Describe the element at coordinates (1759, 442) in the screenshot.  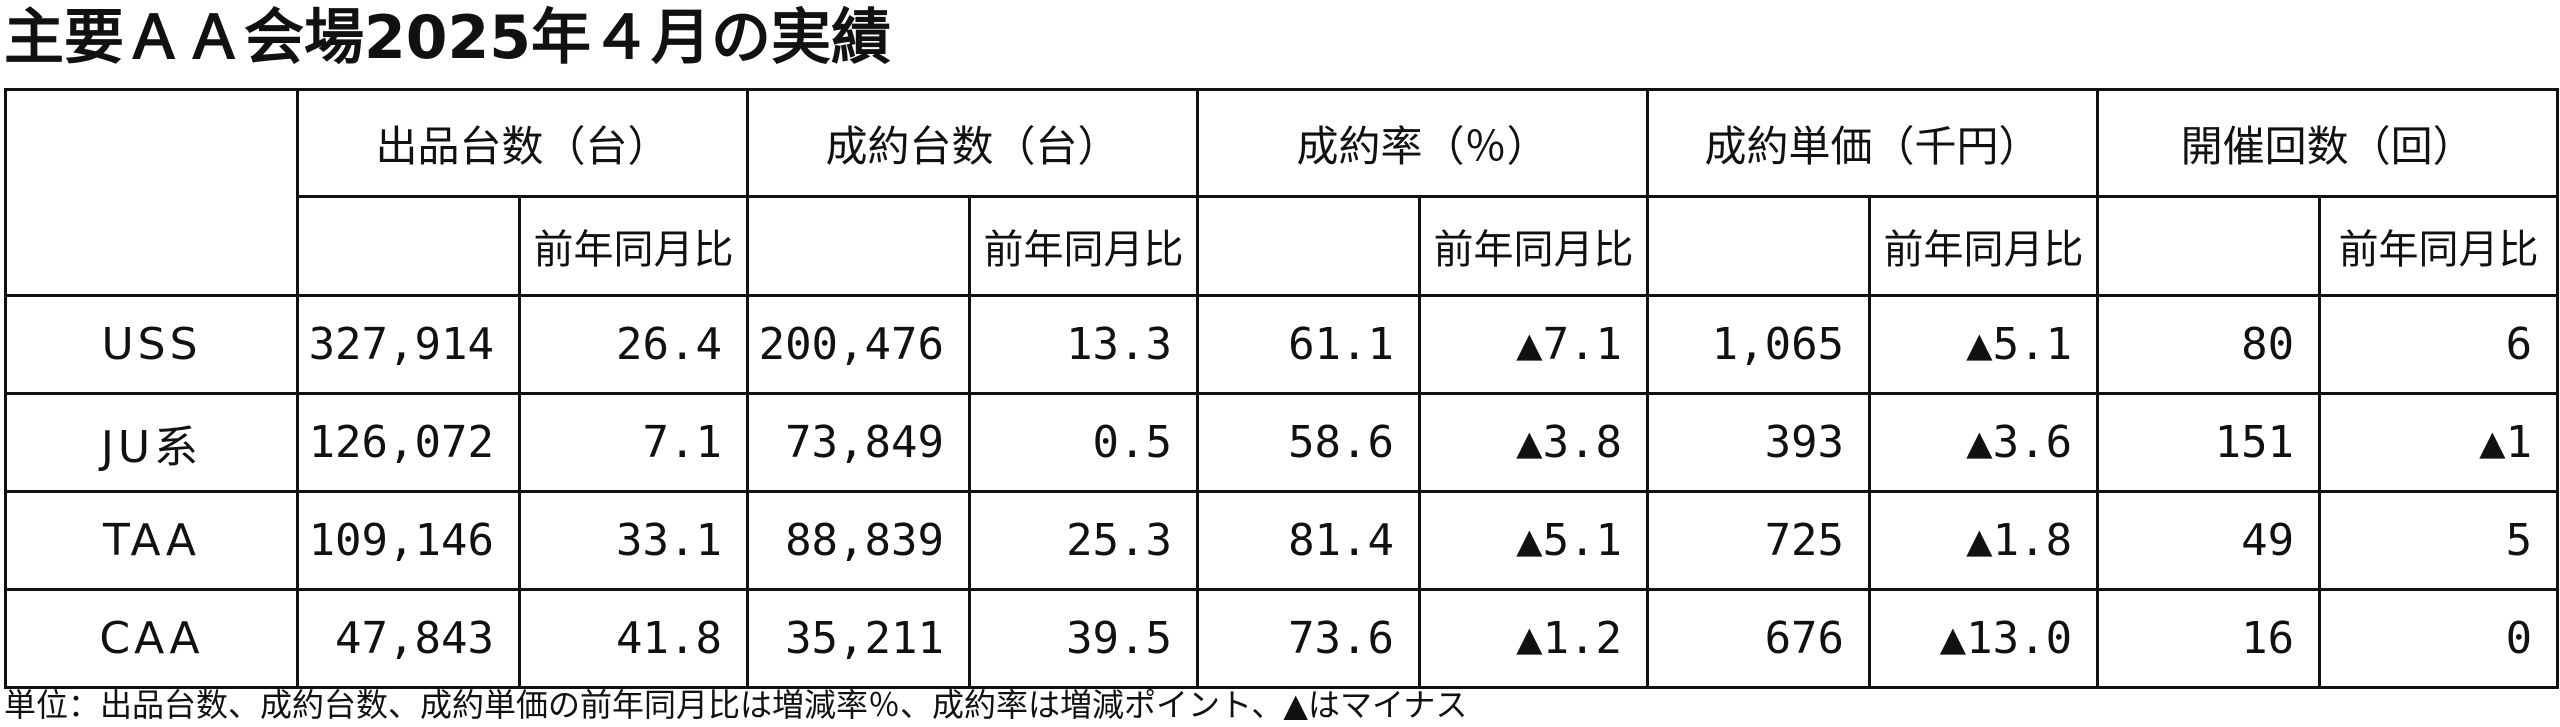
I see `unit-price-value: 393` at that location.